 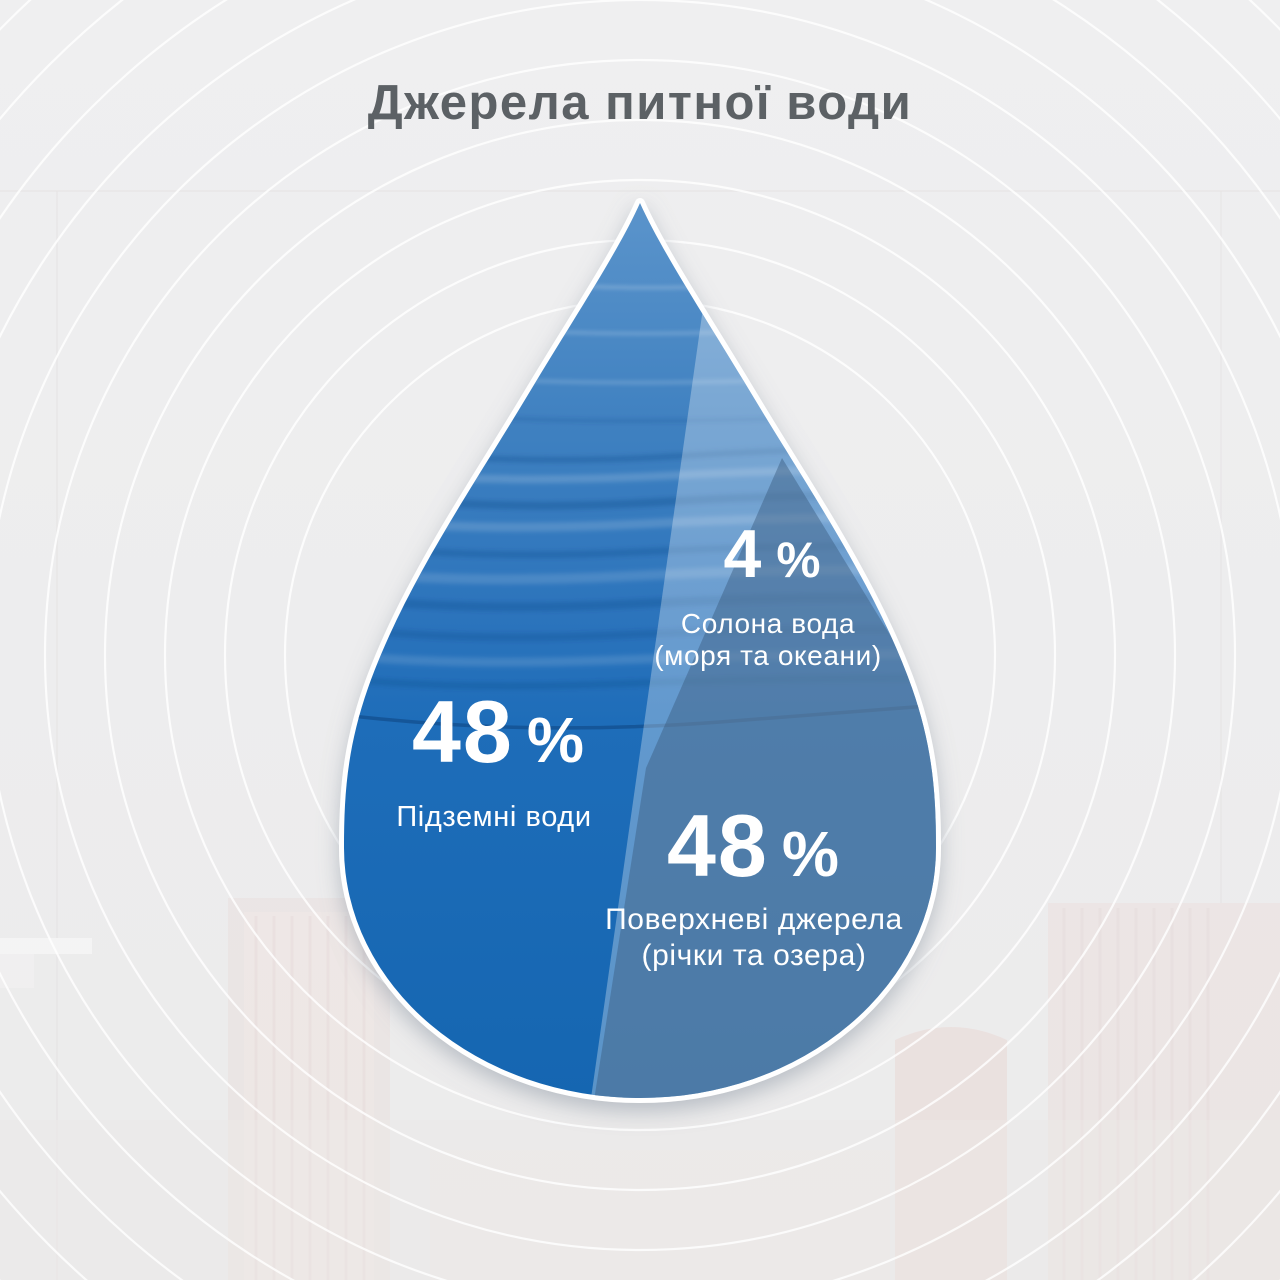 I want to click on groundwater-percent: 48%, so click(x=498, y=736).